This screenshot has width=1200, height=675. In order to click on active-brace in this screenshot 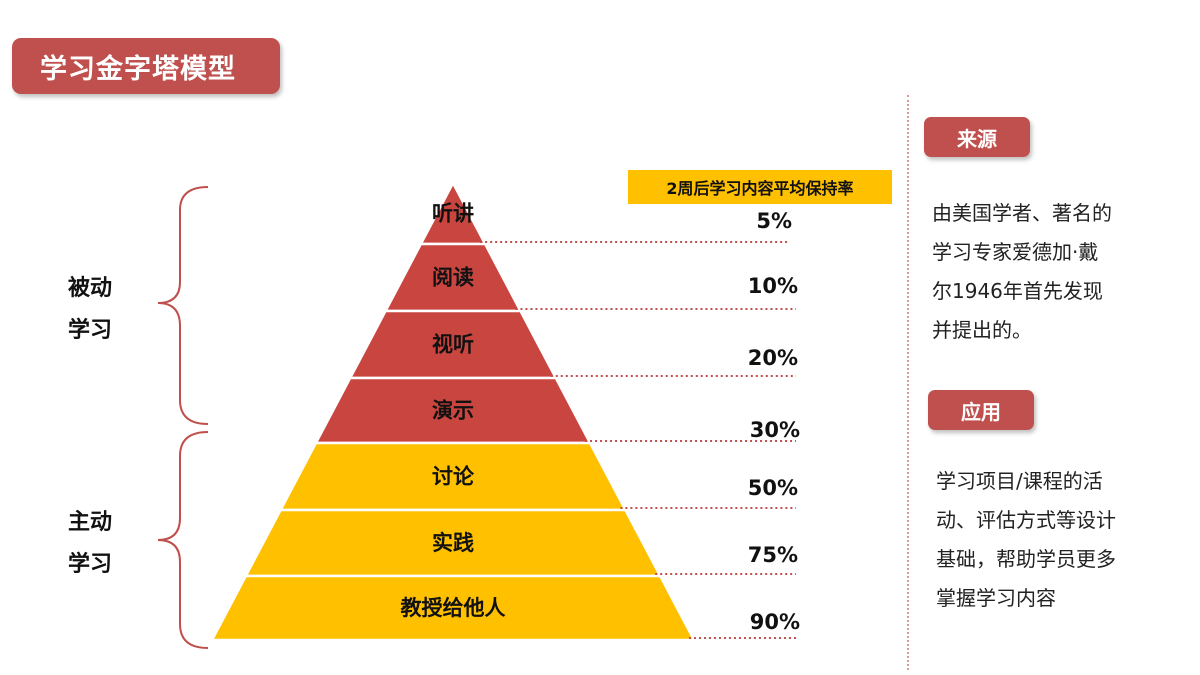, I will do `click(183, 540)`.